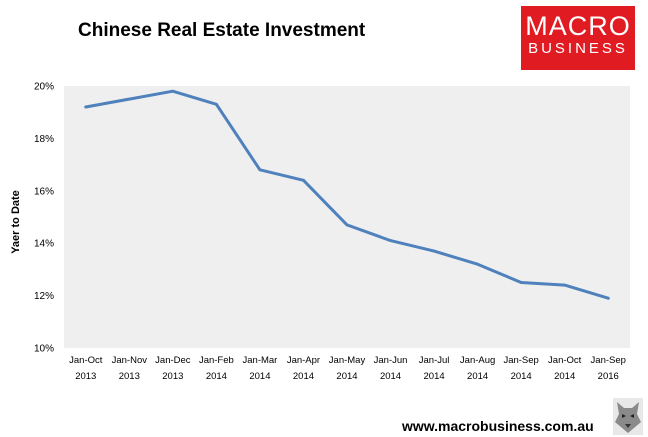  What do you see at coordinates (434, 368) in the screenshot?
I see `x-tick-label: Jan-Jul 2014` at bounding box center [434, 368].